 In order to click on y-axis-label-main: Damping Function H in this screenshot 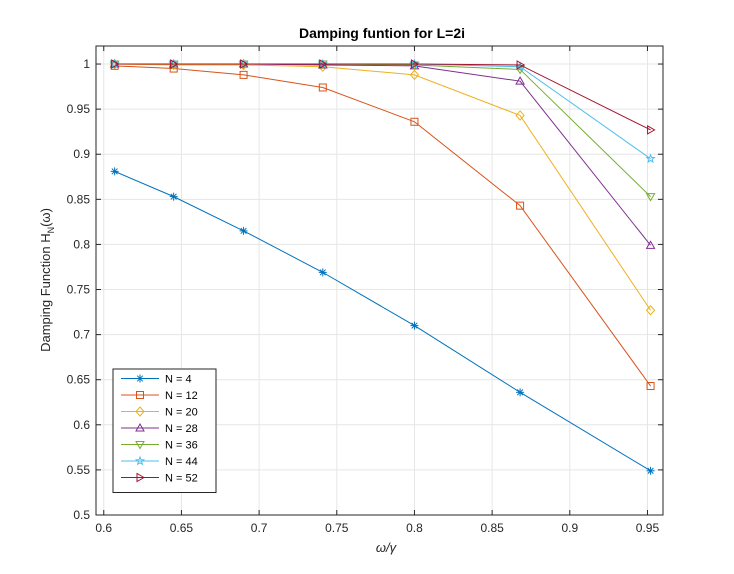, I will do `click(45, 292)`.